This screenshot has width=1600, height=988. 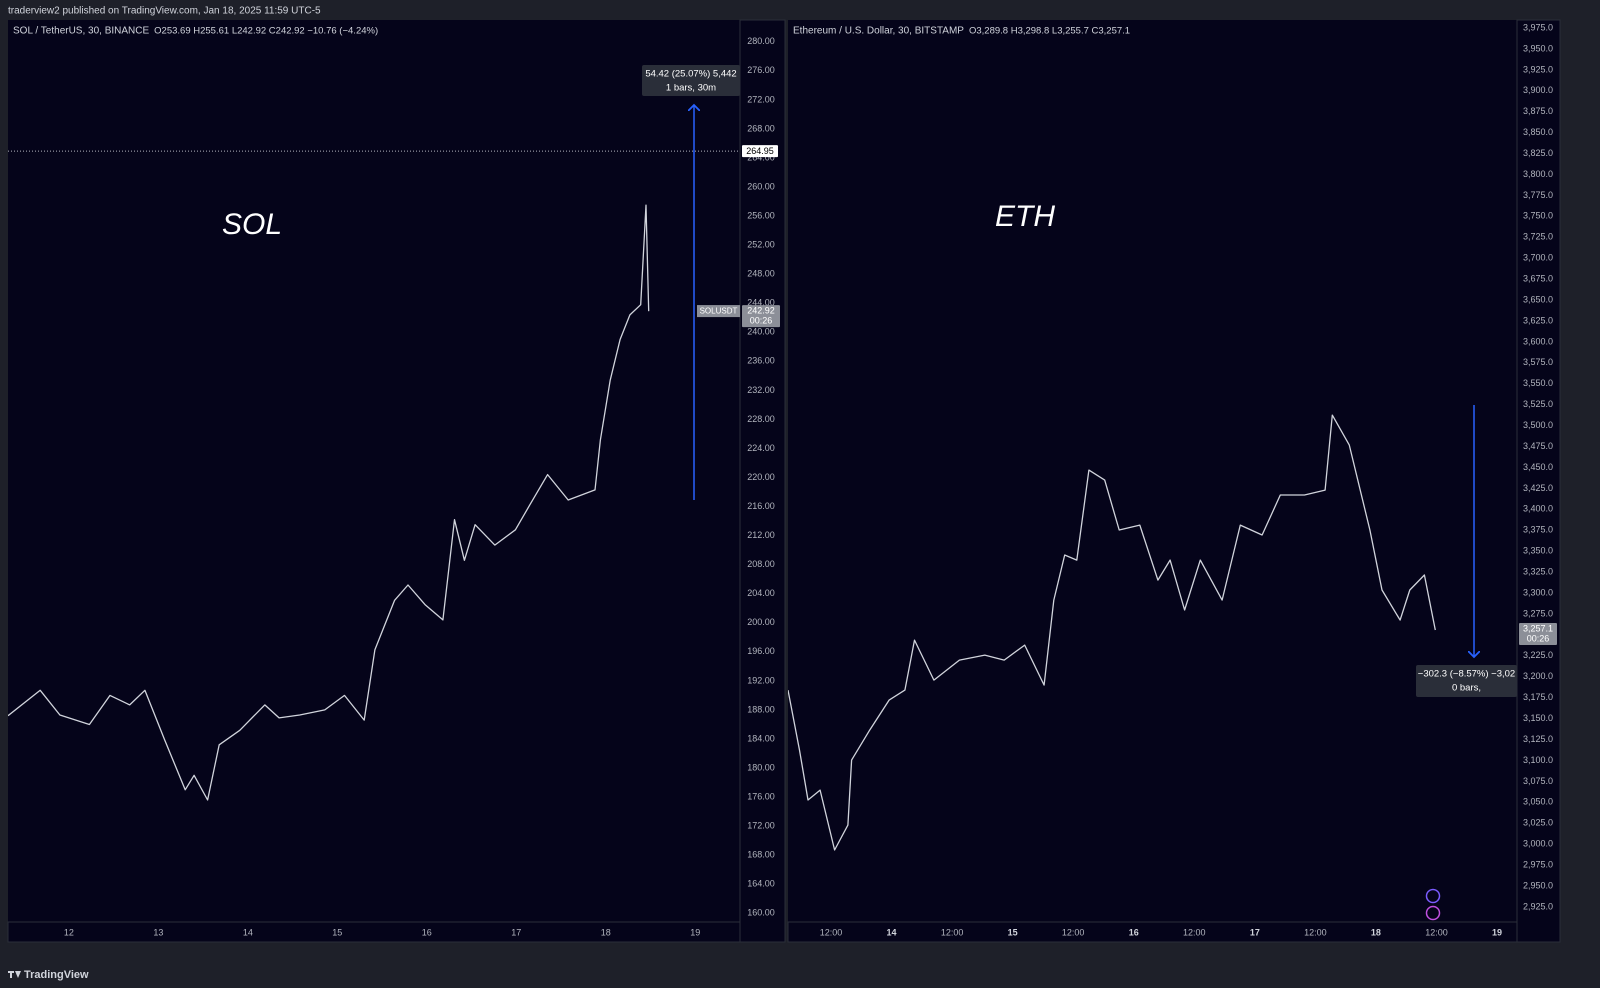 What do you see at coordinates (1538, 69) in the screenshot?
I see `y-tick-label: 3,925.0` at bounding box center [1538, 69].